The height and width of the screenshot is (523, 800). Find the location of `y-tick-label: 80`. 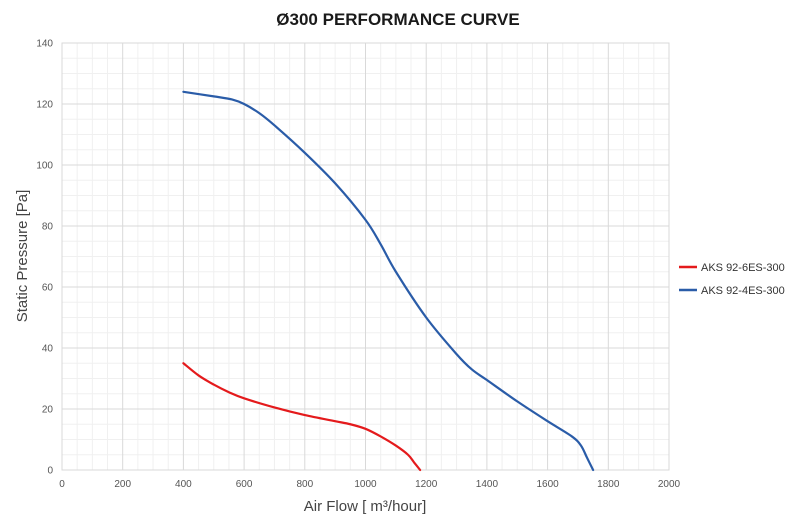

y-tick-label: 80 is located at coordinates (48, 227).